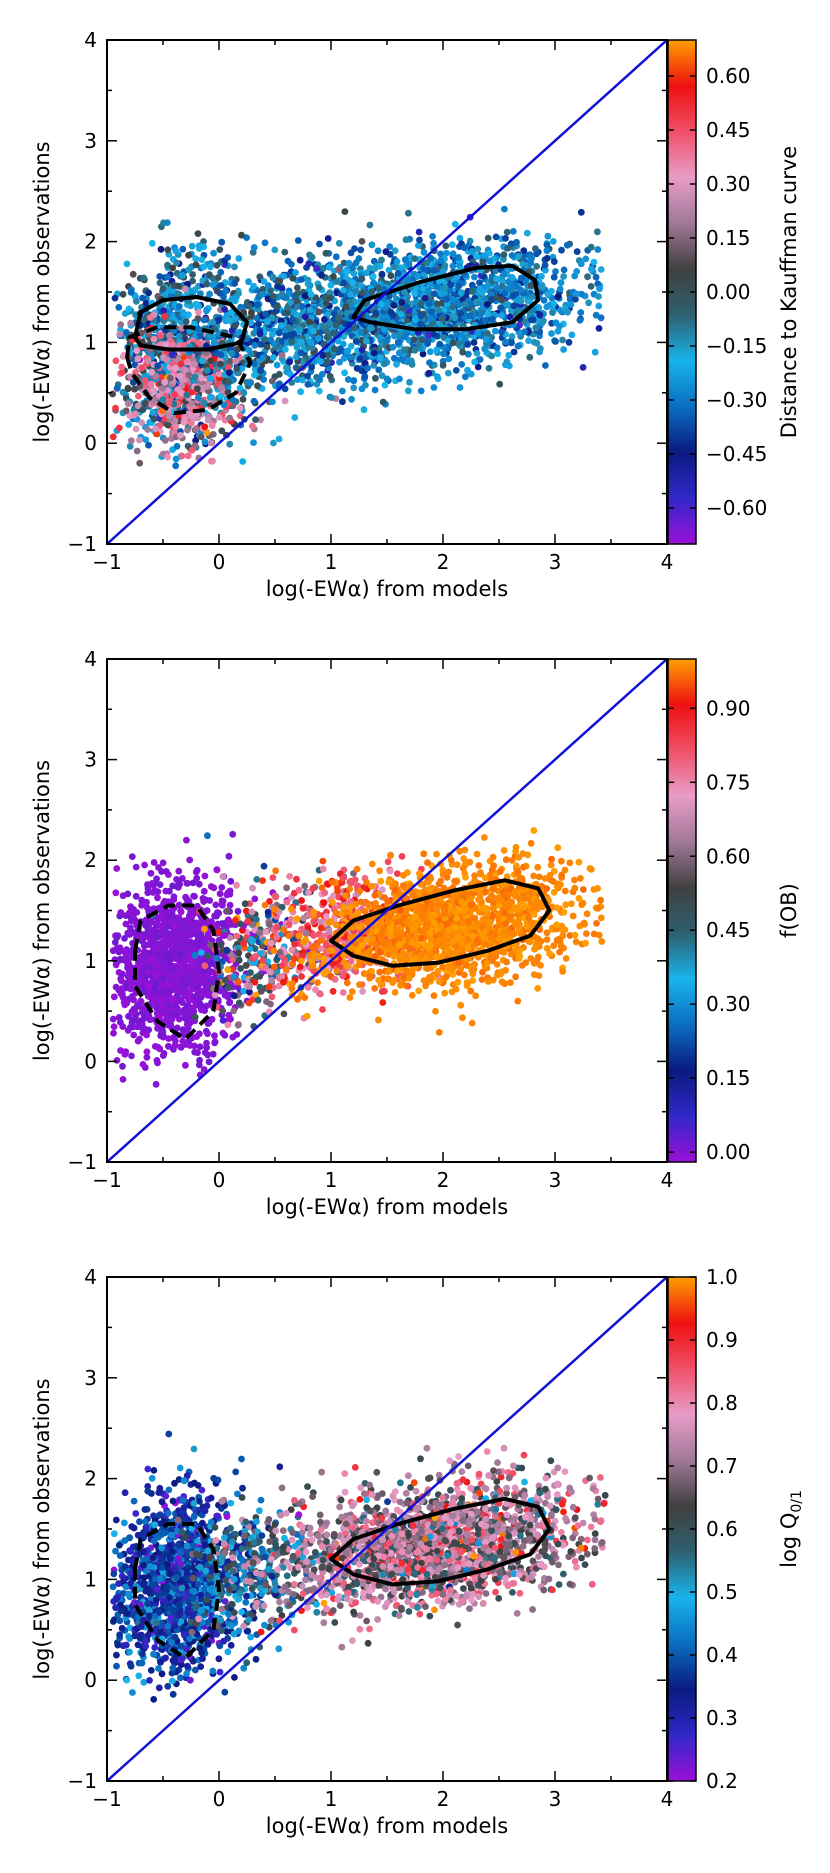 The image size is (830, 1873). What do you see at coordinates (90, 40) in the screenshot?
I see `y-tick-label: 4` at bounding box center [90, 40].